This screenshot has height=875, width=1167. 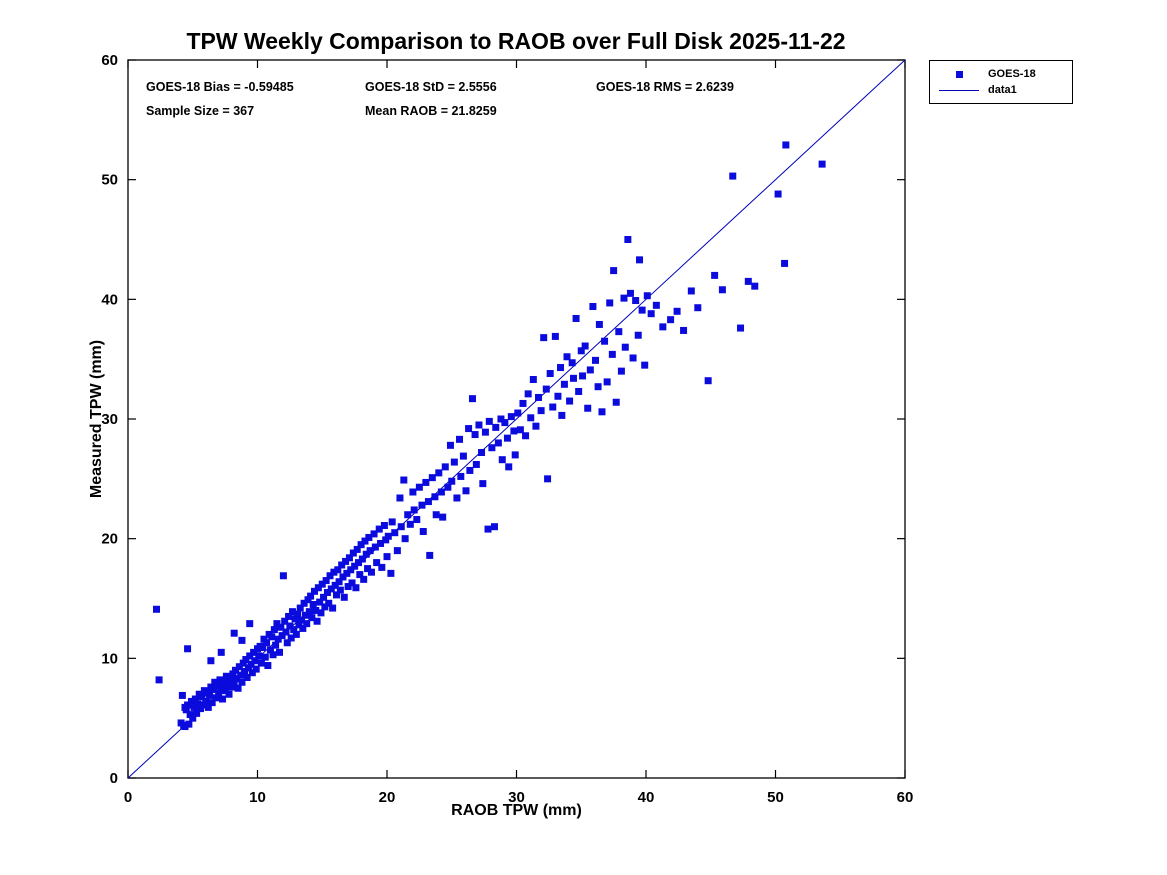 What do you see at coordinates (905, 797) in the screenshot?
I see `x-tick-label: 60` at bounding box center [905, 797].